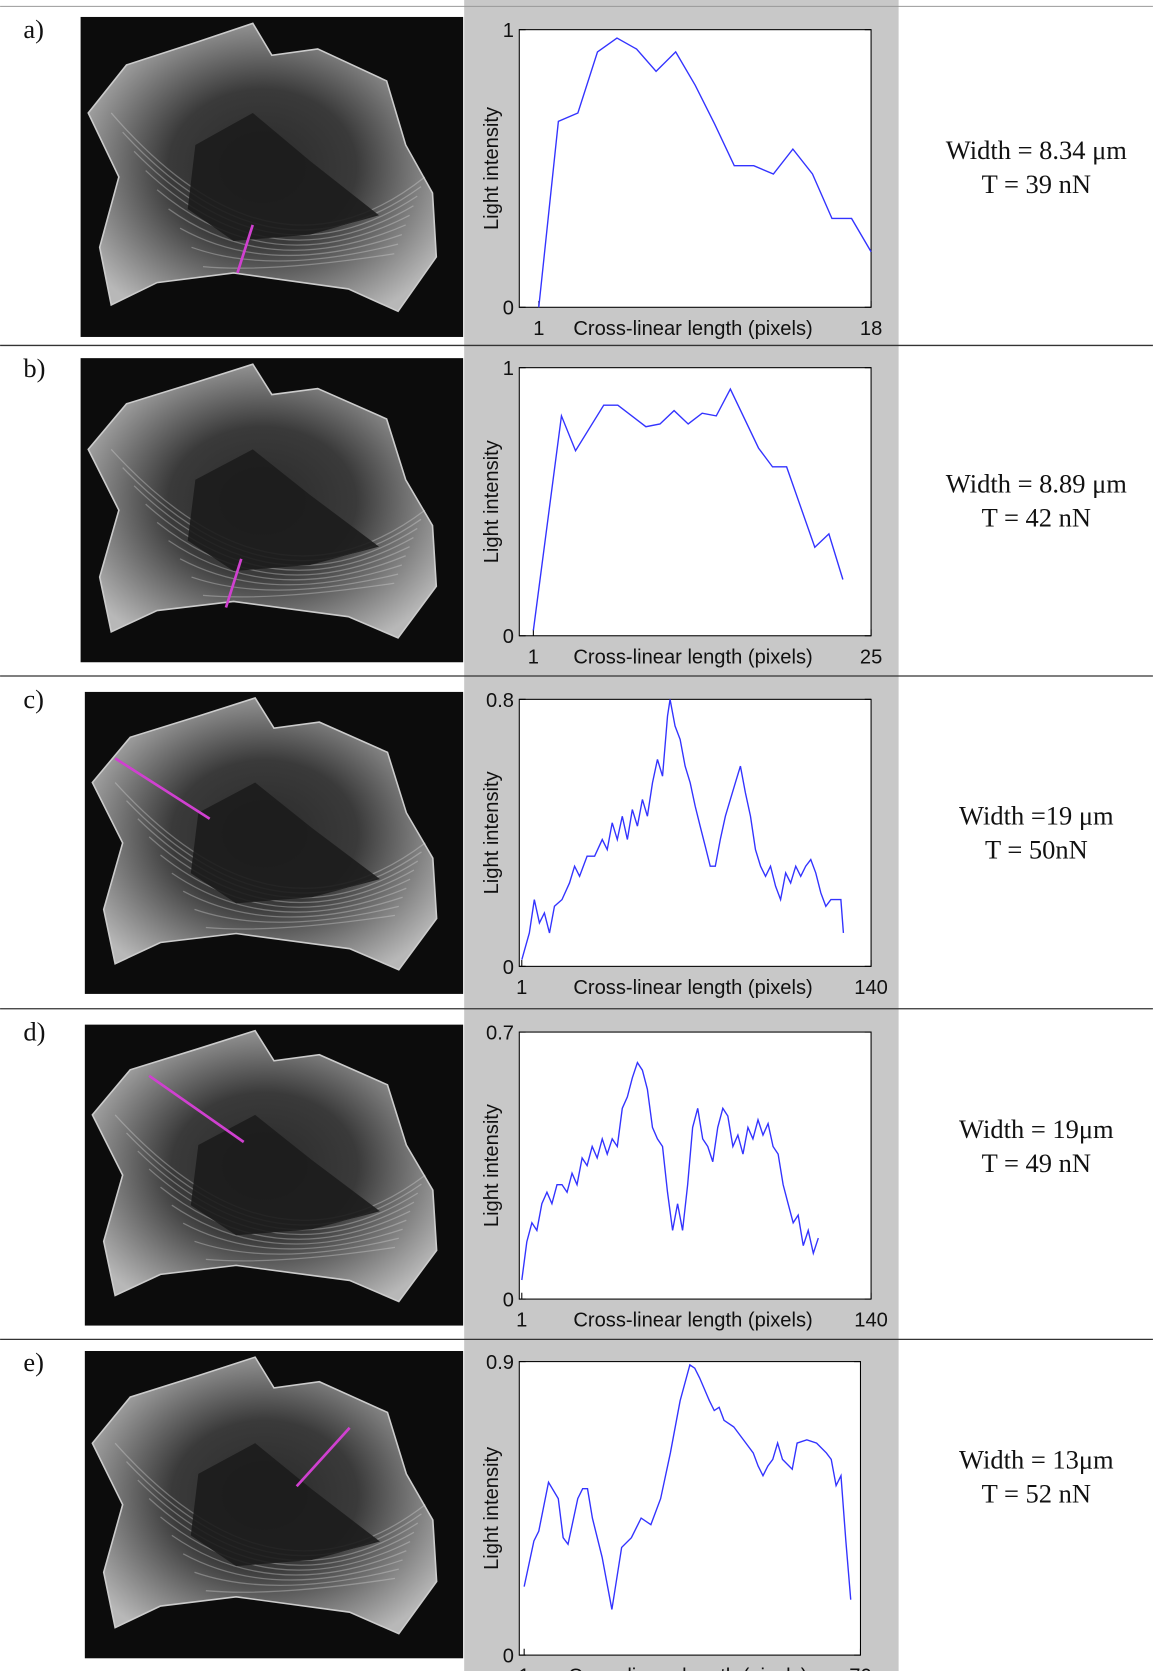 The image size is (1153, 1671). Describe the element at coordinates (1036, 184) in the screenshot. I see `annotation: T = 39 nN` at that location.